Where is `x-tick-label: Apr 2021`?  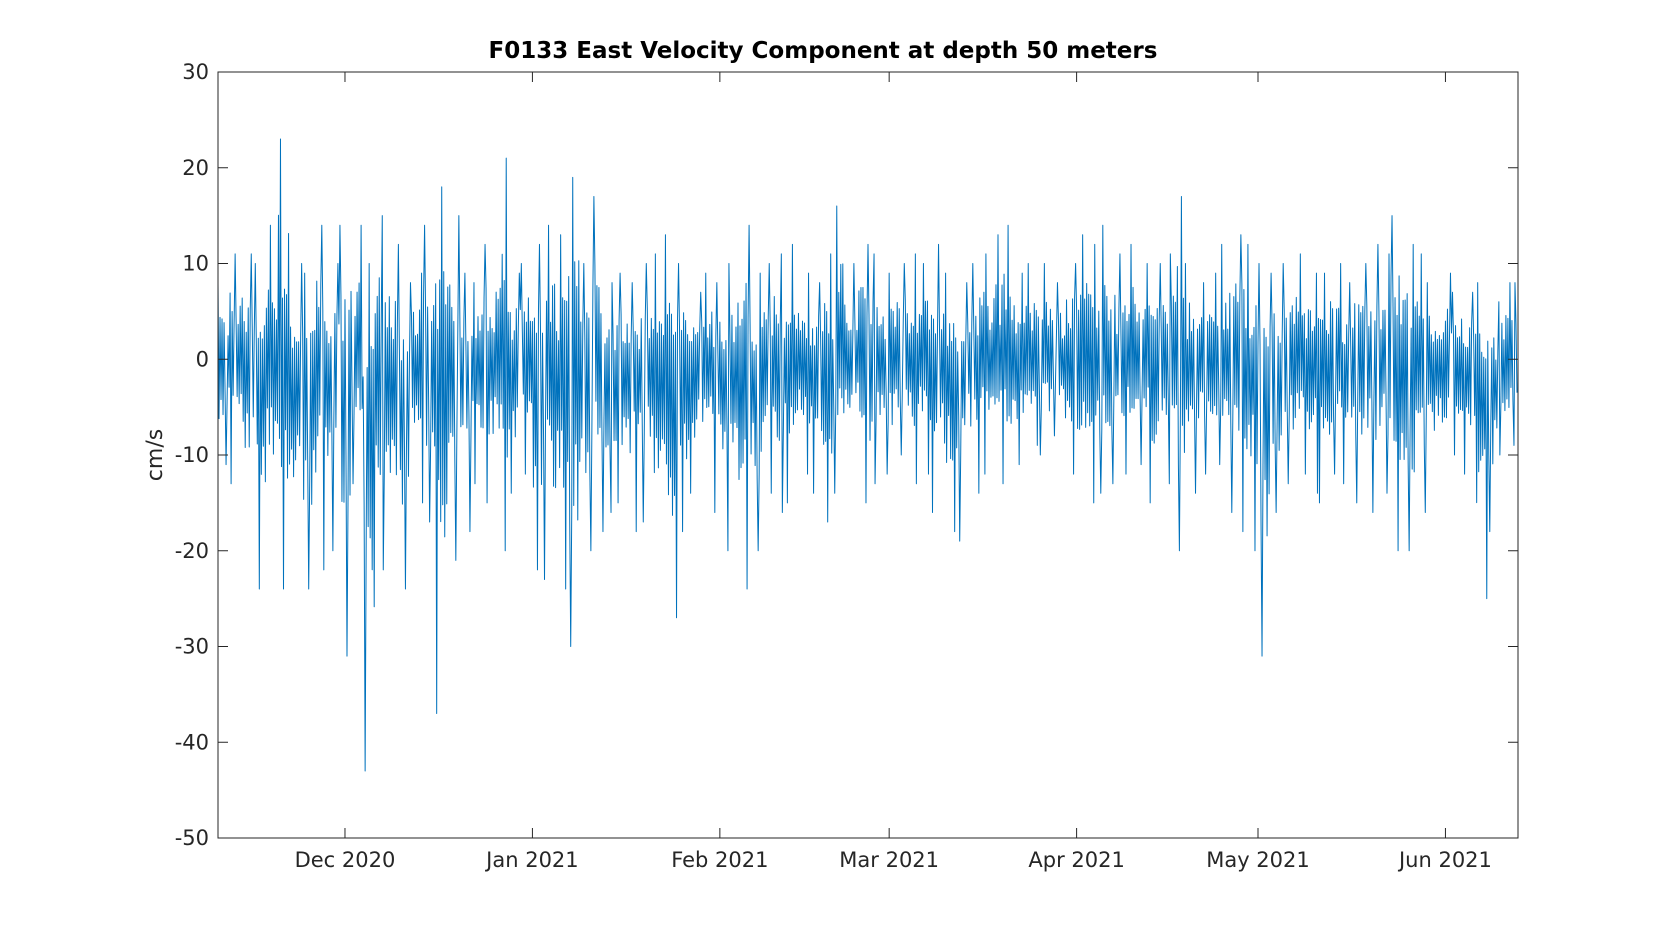 x-tick-label: Apr 2021 is located at coordinates (1076, 860).